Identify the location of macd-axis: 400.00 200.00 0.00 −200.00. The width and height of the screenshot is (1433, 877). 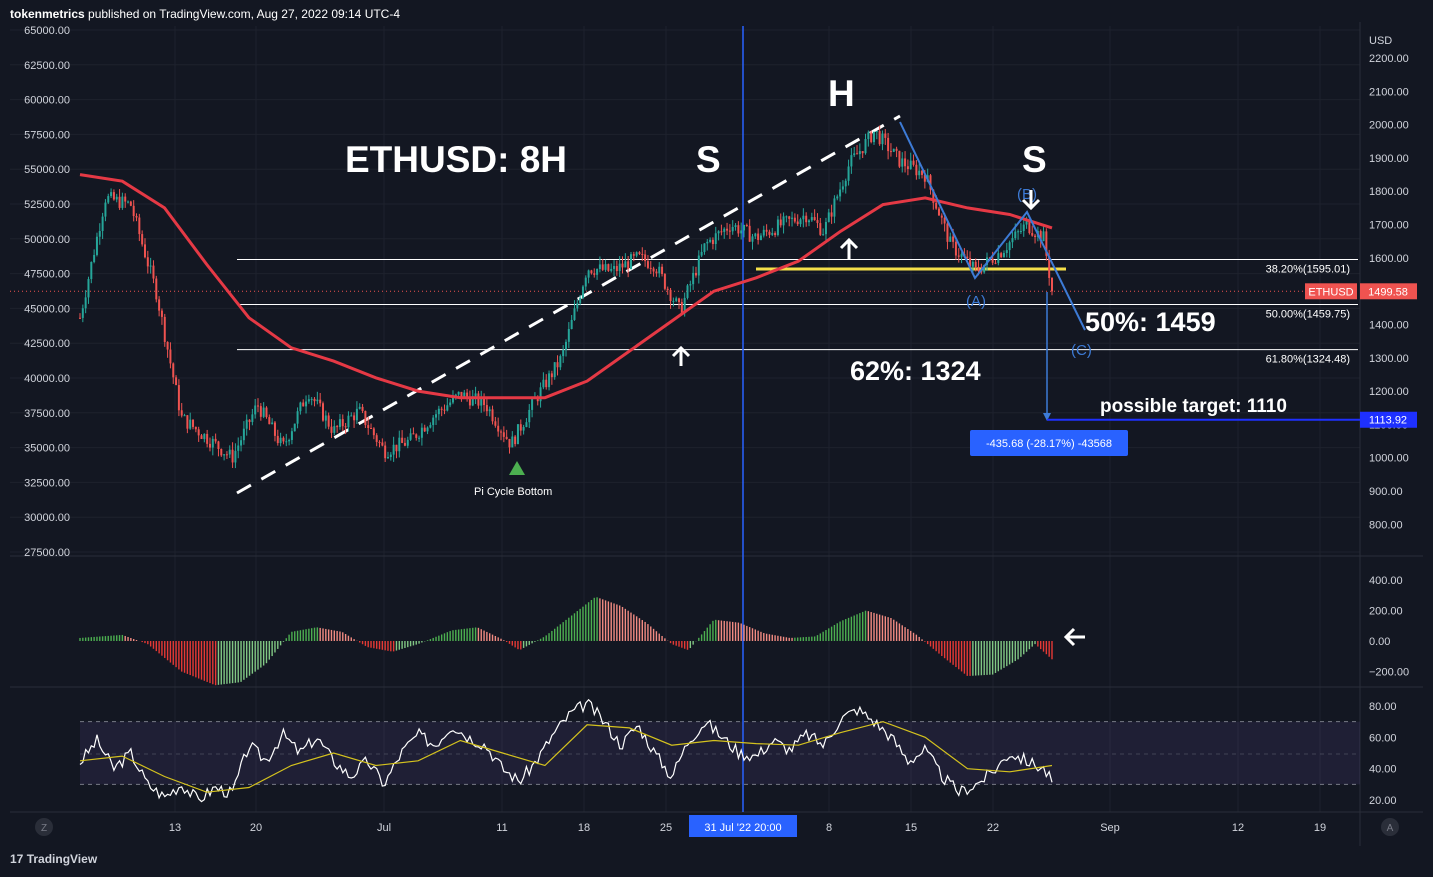
(1389, 627).